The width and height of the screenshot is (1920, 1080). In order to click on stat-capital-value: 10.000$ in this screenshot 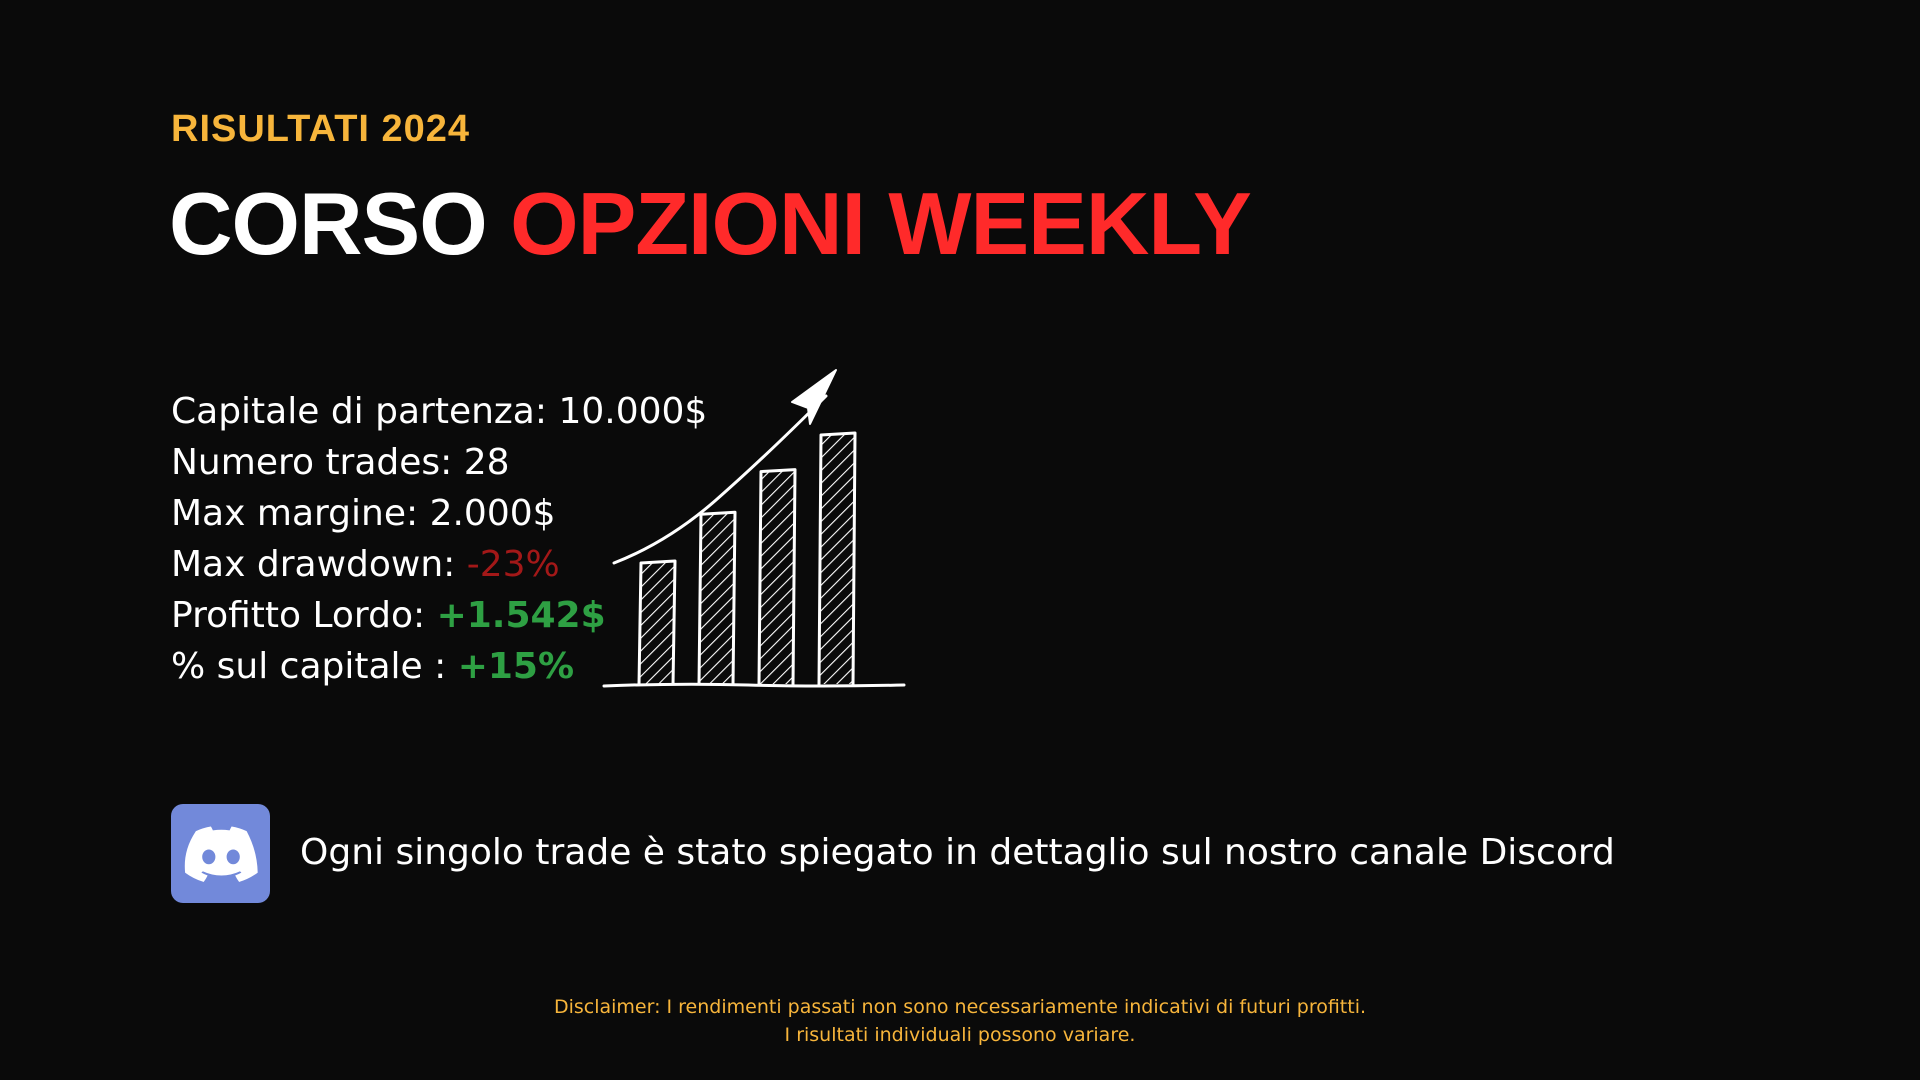, I will do `click(633, 411)`.